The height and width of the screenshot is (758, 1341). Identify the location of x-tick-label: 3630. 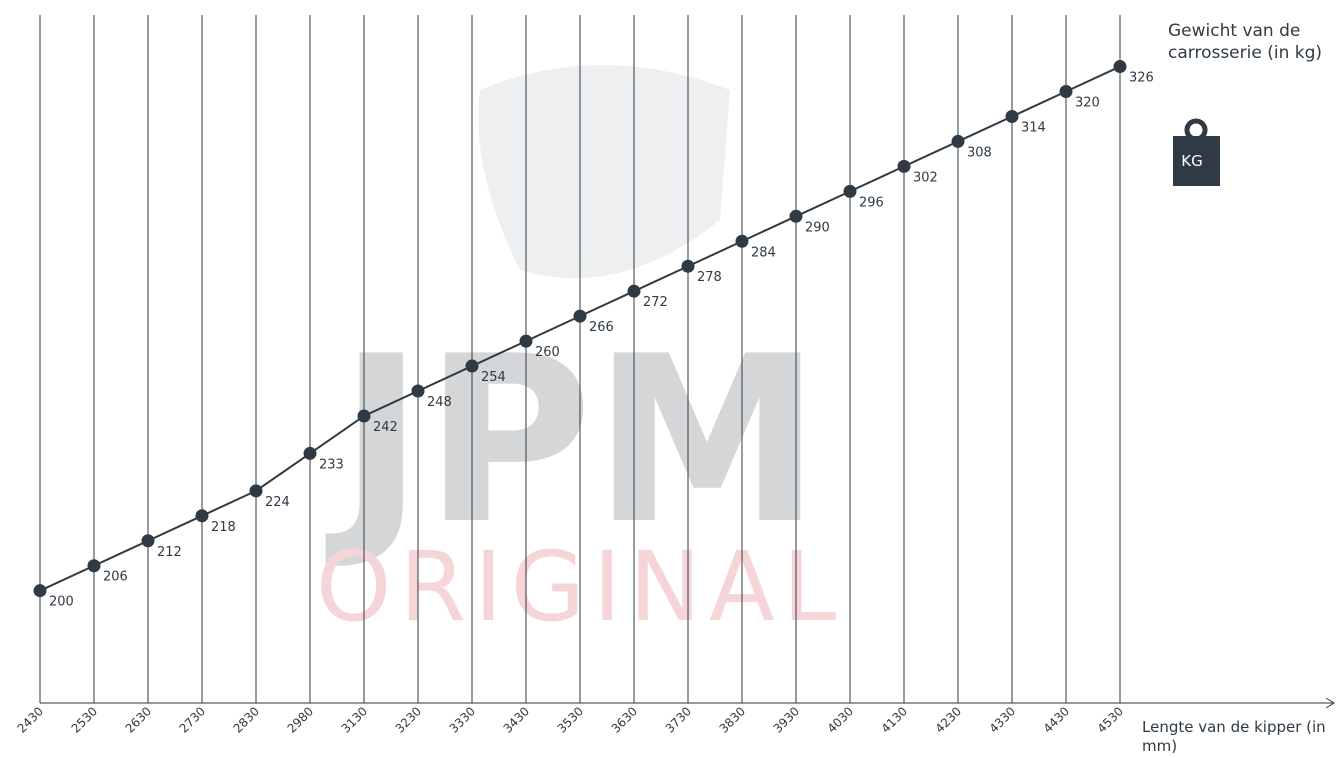
(624, 719).